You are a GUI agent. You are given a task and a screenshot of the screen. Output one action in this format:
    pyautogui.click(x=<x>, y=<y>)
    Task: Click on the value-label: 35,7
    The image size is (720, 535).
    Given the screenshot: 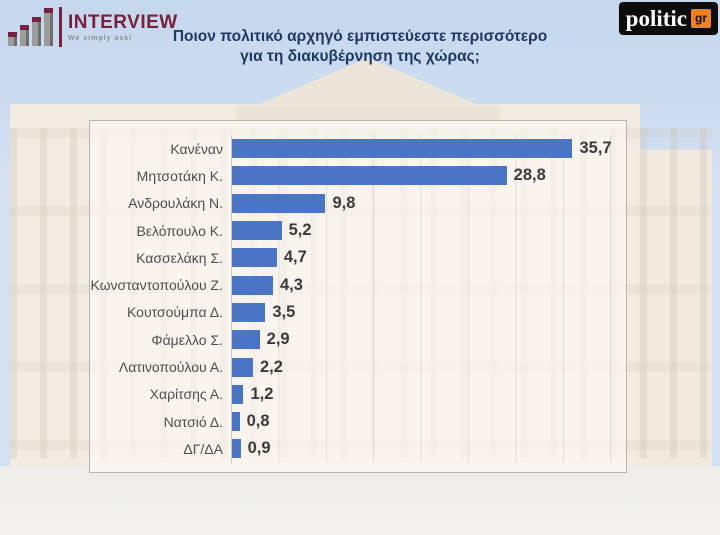 What is the action you would take?
    pyautogui.click(x=595, y=148)
    